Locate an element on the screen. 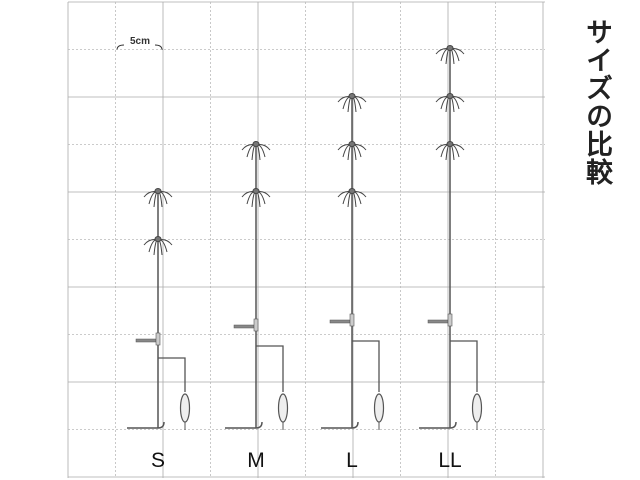 This screenshot has width=640, height=480. title: サイズの比較 is located at coordinates (597, 102).